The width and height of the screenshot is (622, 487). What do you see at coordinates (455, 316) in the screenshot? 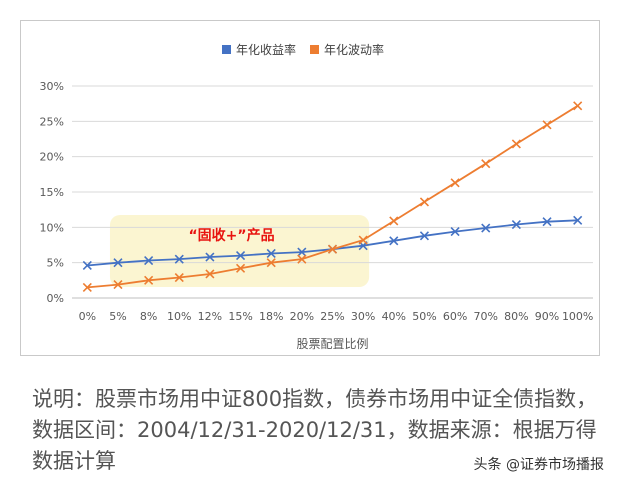
I see `x-tick-label: 60%` at bounding box center [455, 316].